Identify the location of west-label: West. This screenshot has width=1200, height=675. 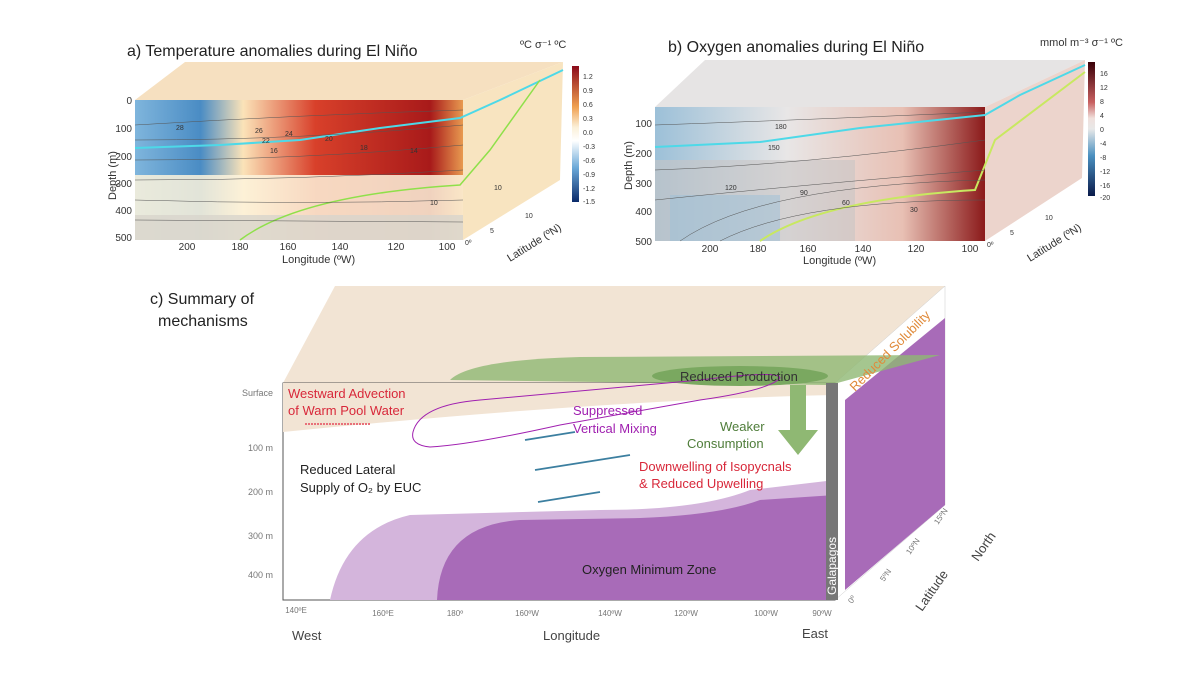
(307, 635).